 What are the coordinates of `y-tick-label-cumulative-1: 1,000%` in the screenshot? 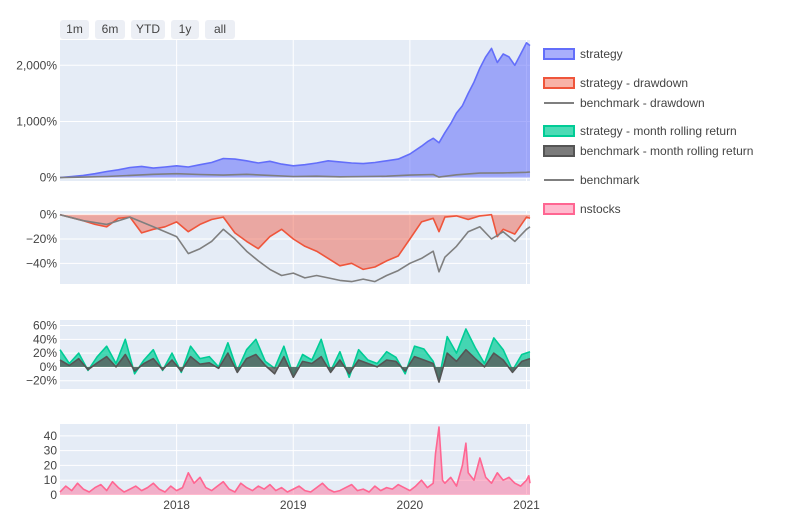 It's located at (36, 121).